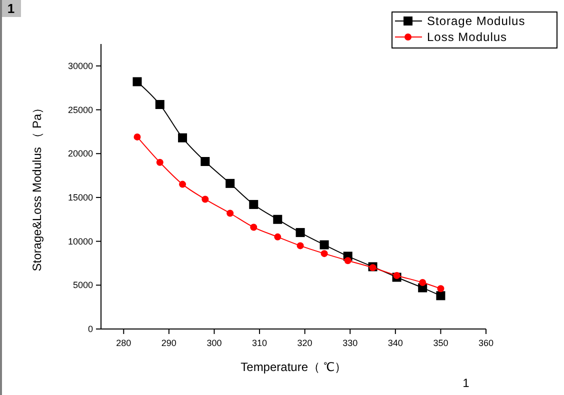  What do you see at coordinates (214, 343) in the screenshot?
I see `x-tick-label: 300` at bounding box center [214, 343].